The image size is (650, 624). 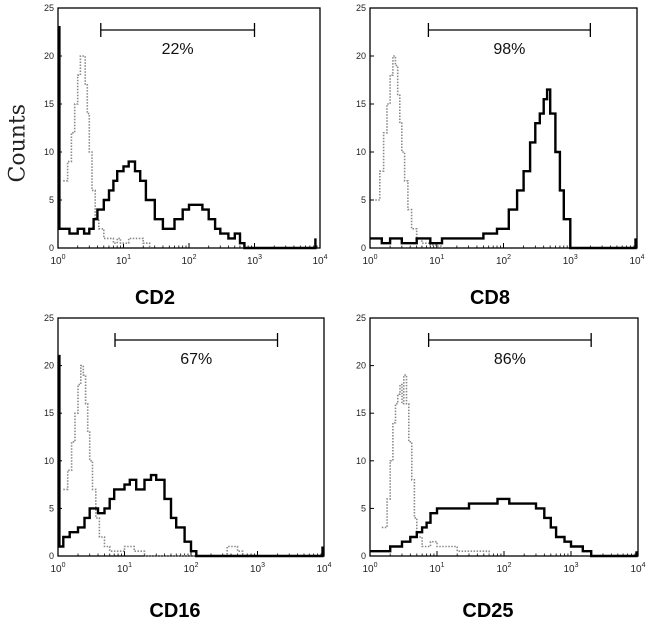 I want to click on cd25-x-tick-label: 10², so click(x=503, y=568).